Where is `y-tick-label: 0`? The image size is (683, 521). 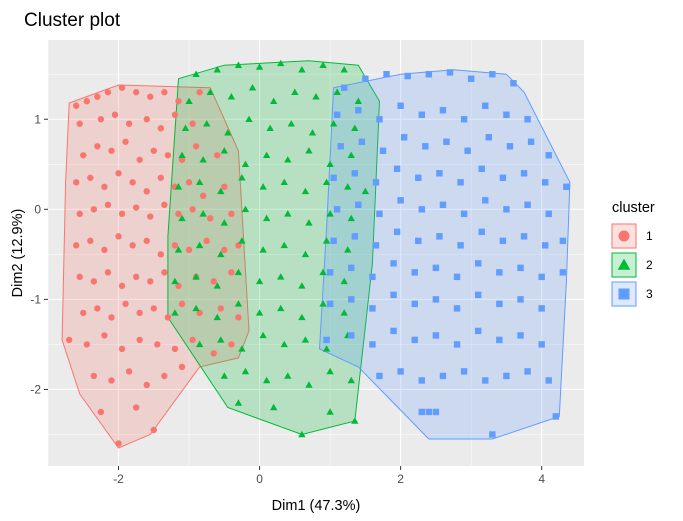 y-tick-label: 0 is located at coordinates (37, 209).